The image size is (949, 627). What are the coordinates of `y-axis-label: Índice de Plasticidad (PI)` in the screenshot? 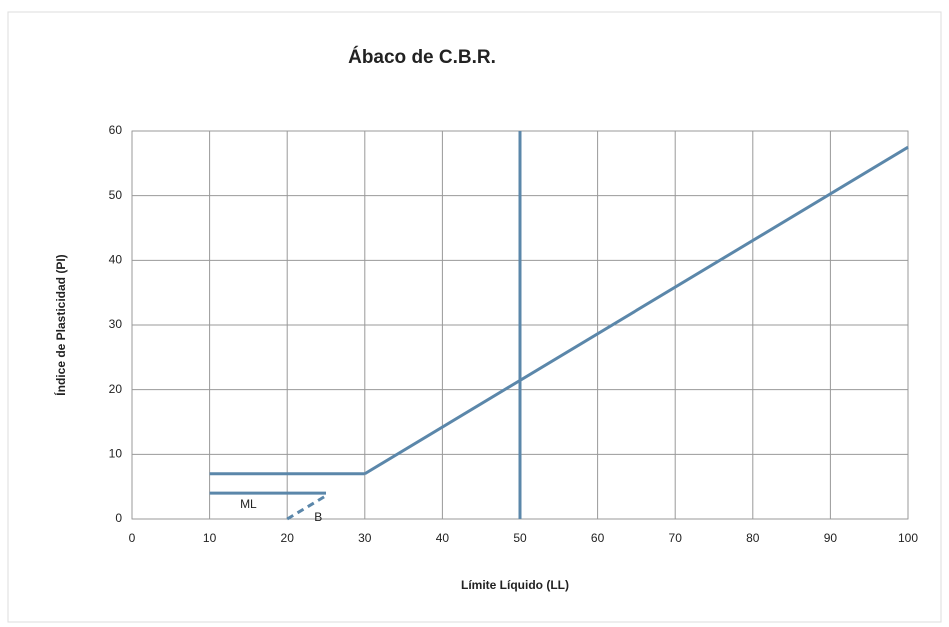 It's located at (60, 324).